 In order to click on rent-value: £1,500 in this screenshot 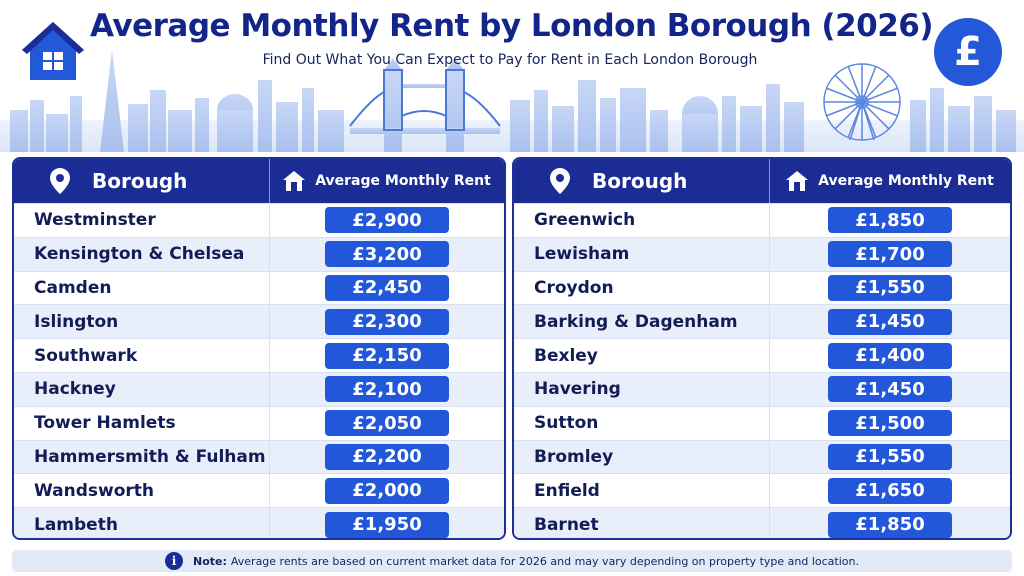, I will do `click(890, 423)`.